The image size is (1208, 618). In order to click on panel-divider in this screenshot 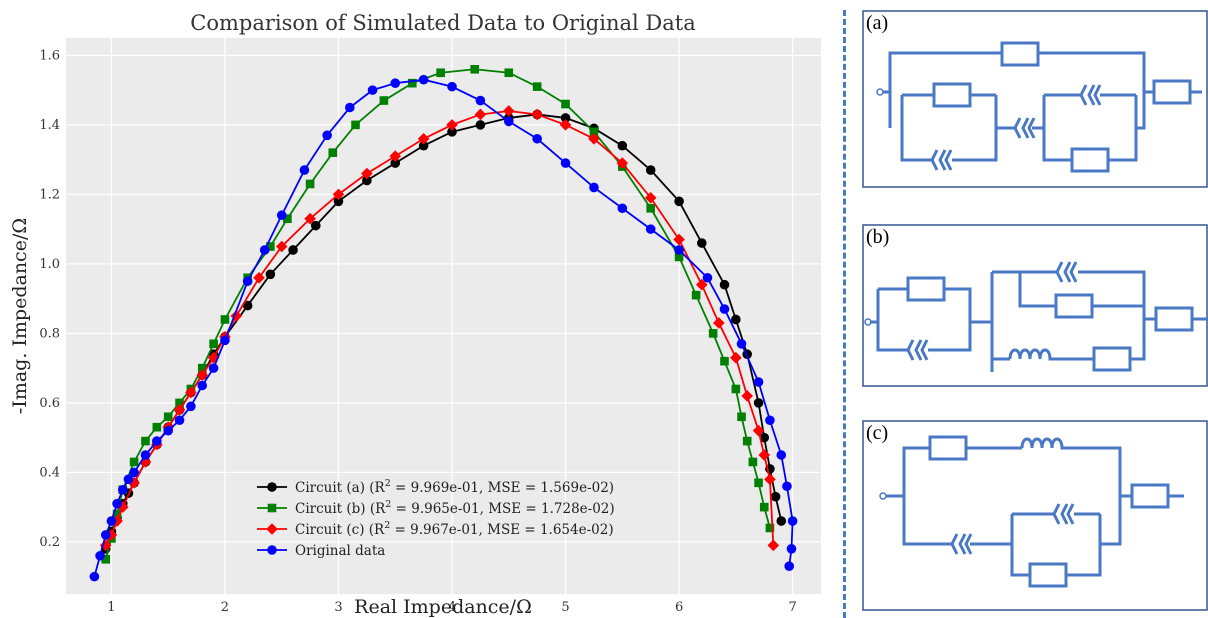, I will do `click(844, 314)`.